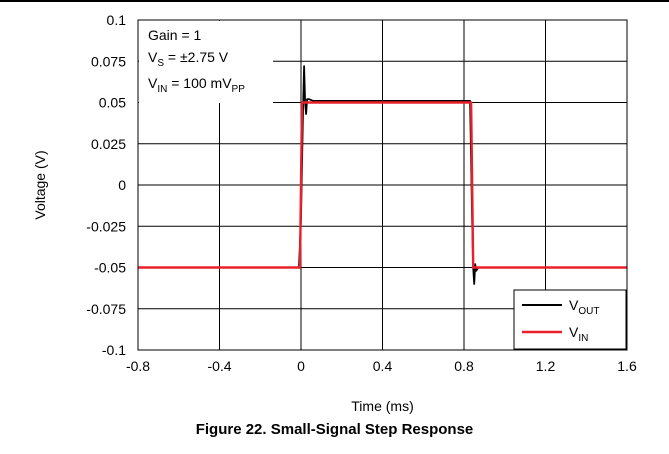 Image resolution: width=669 pixels, height=454 pixels. What do you see at coordinates (464, 366) in the screenshot?
I see `x-tick-label: 0.8` at bounding box center [464, 366].